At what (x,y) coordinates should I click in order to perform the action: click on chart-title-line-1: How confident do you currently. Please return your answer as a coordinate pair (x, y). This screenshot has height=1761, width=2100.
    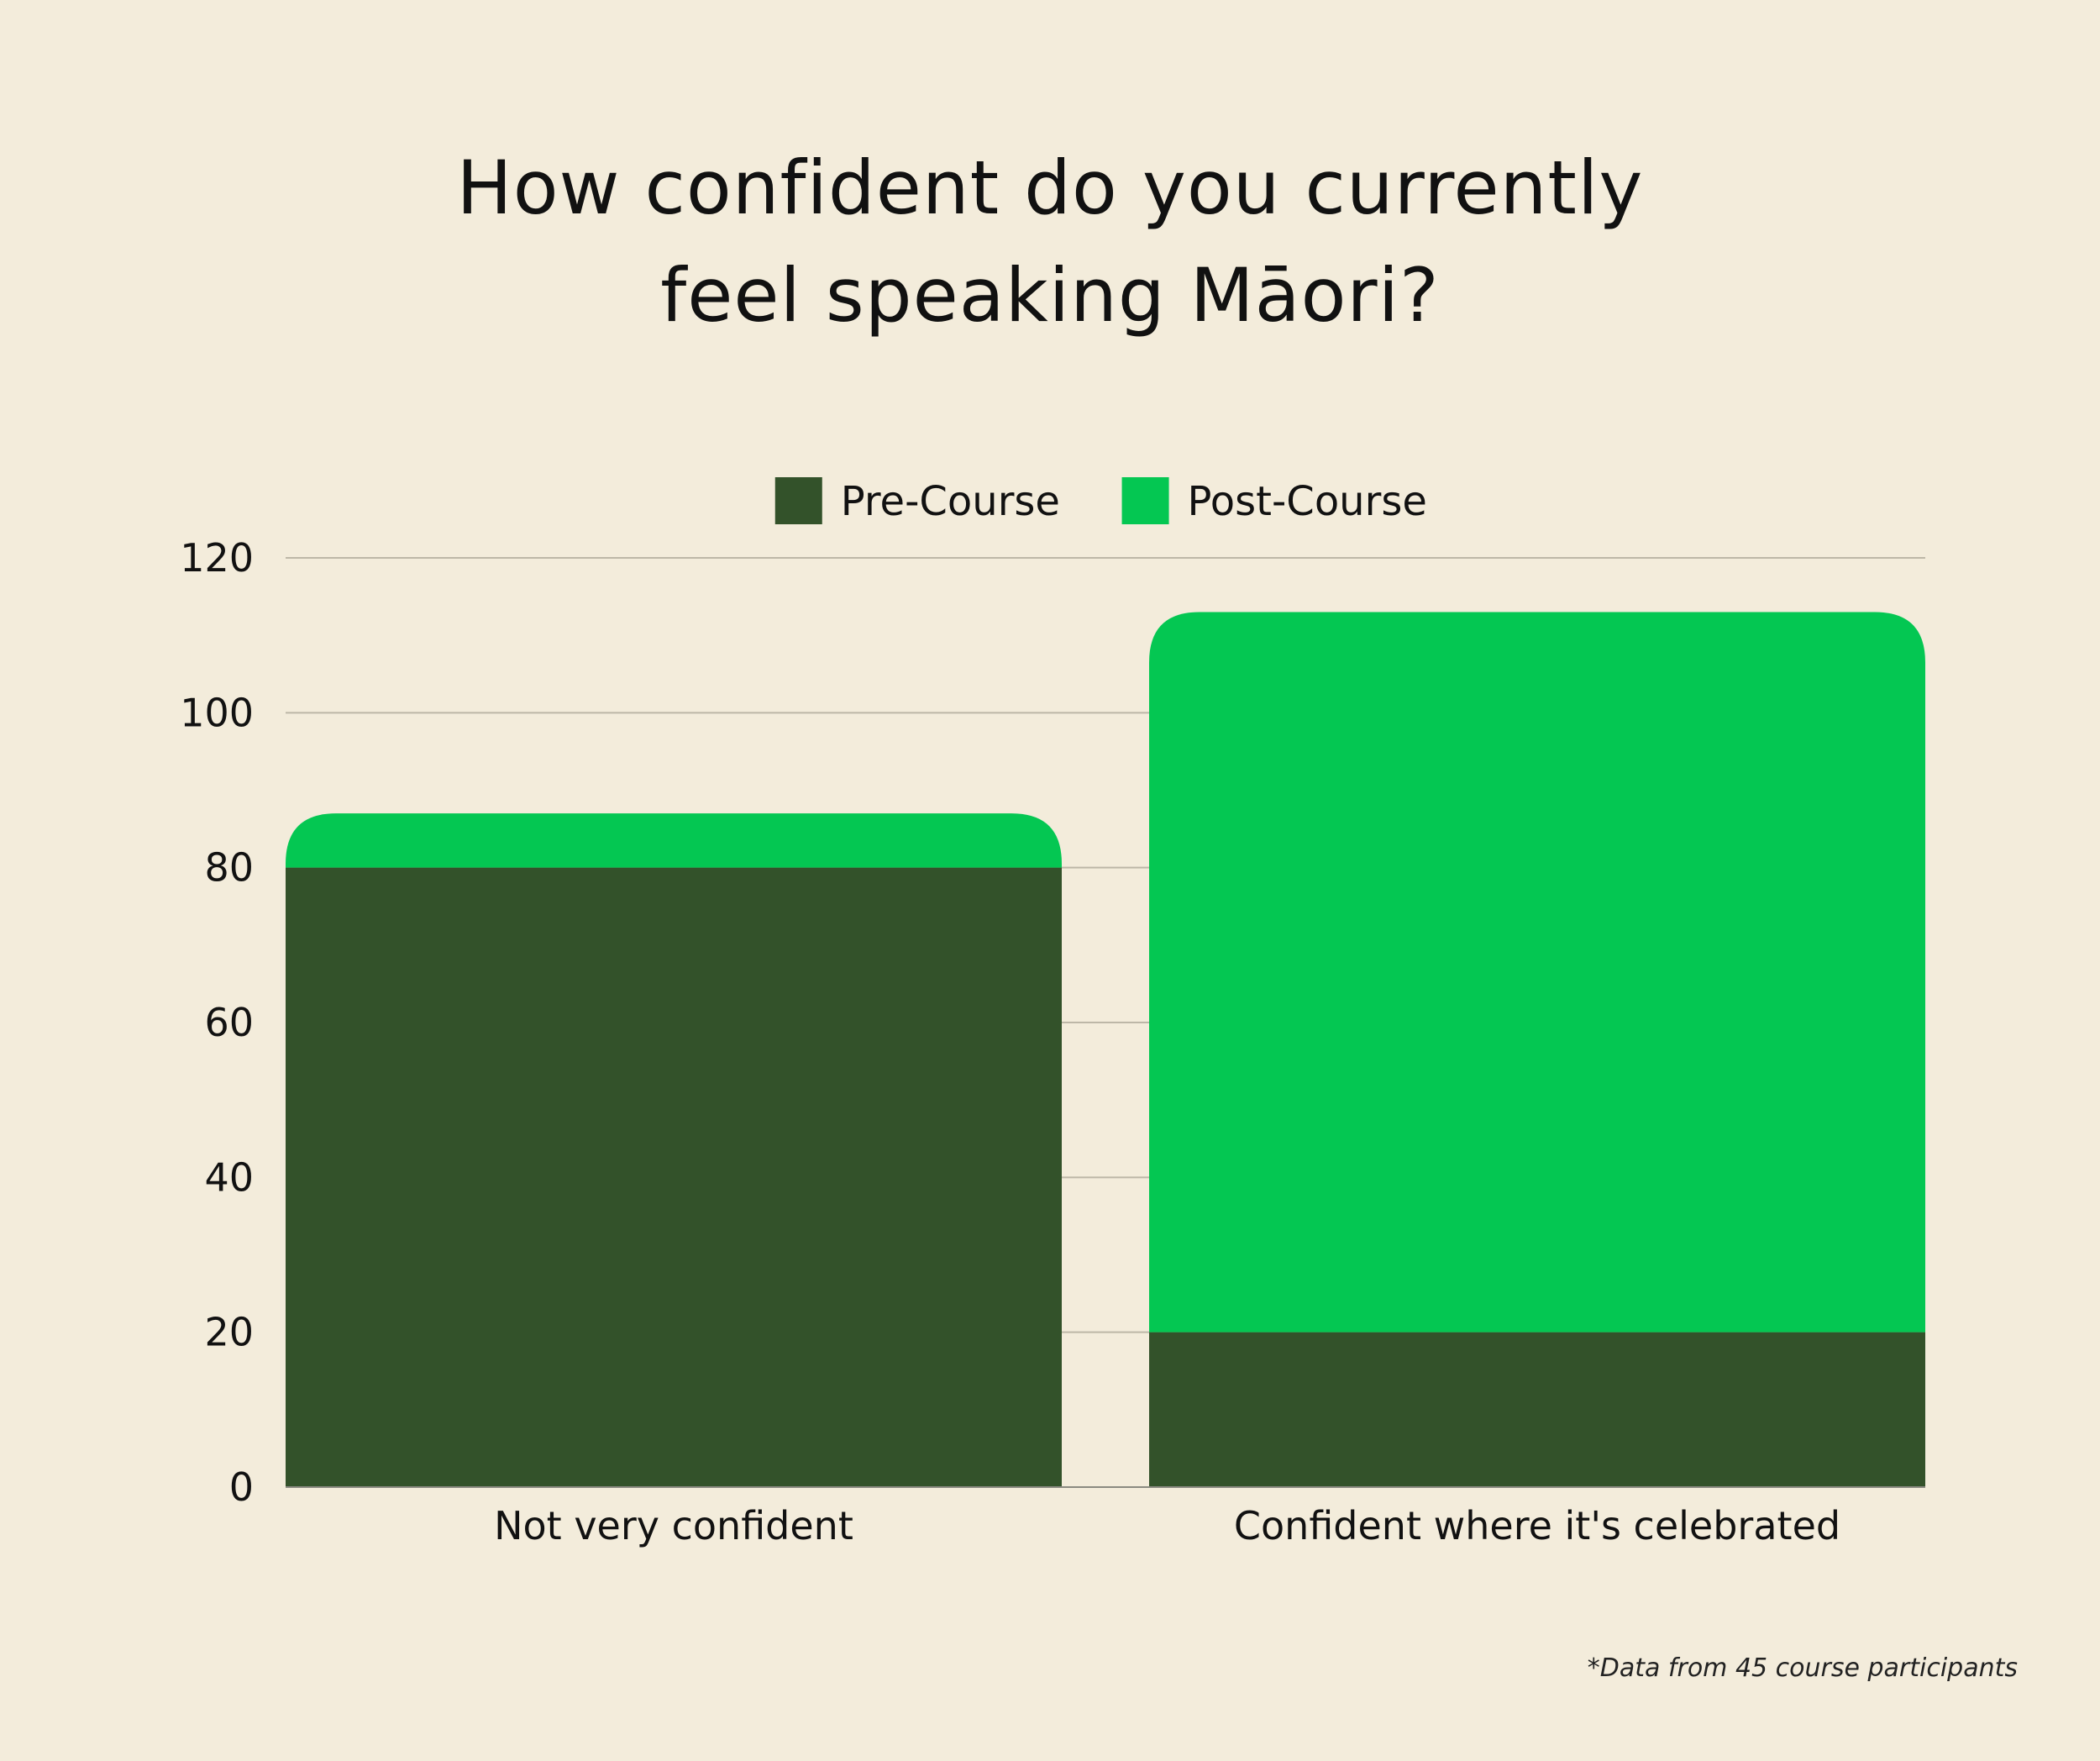
    Looking at the image, I should click on (1050, 188).